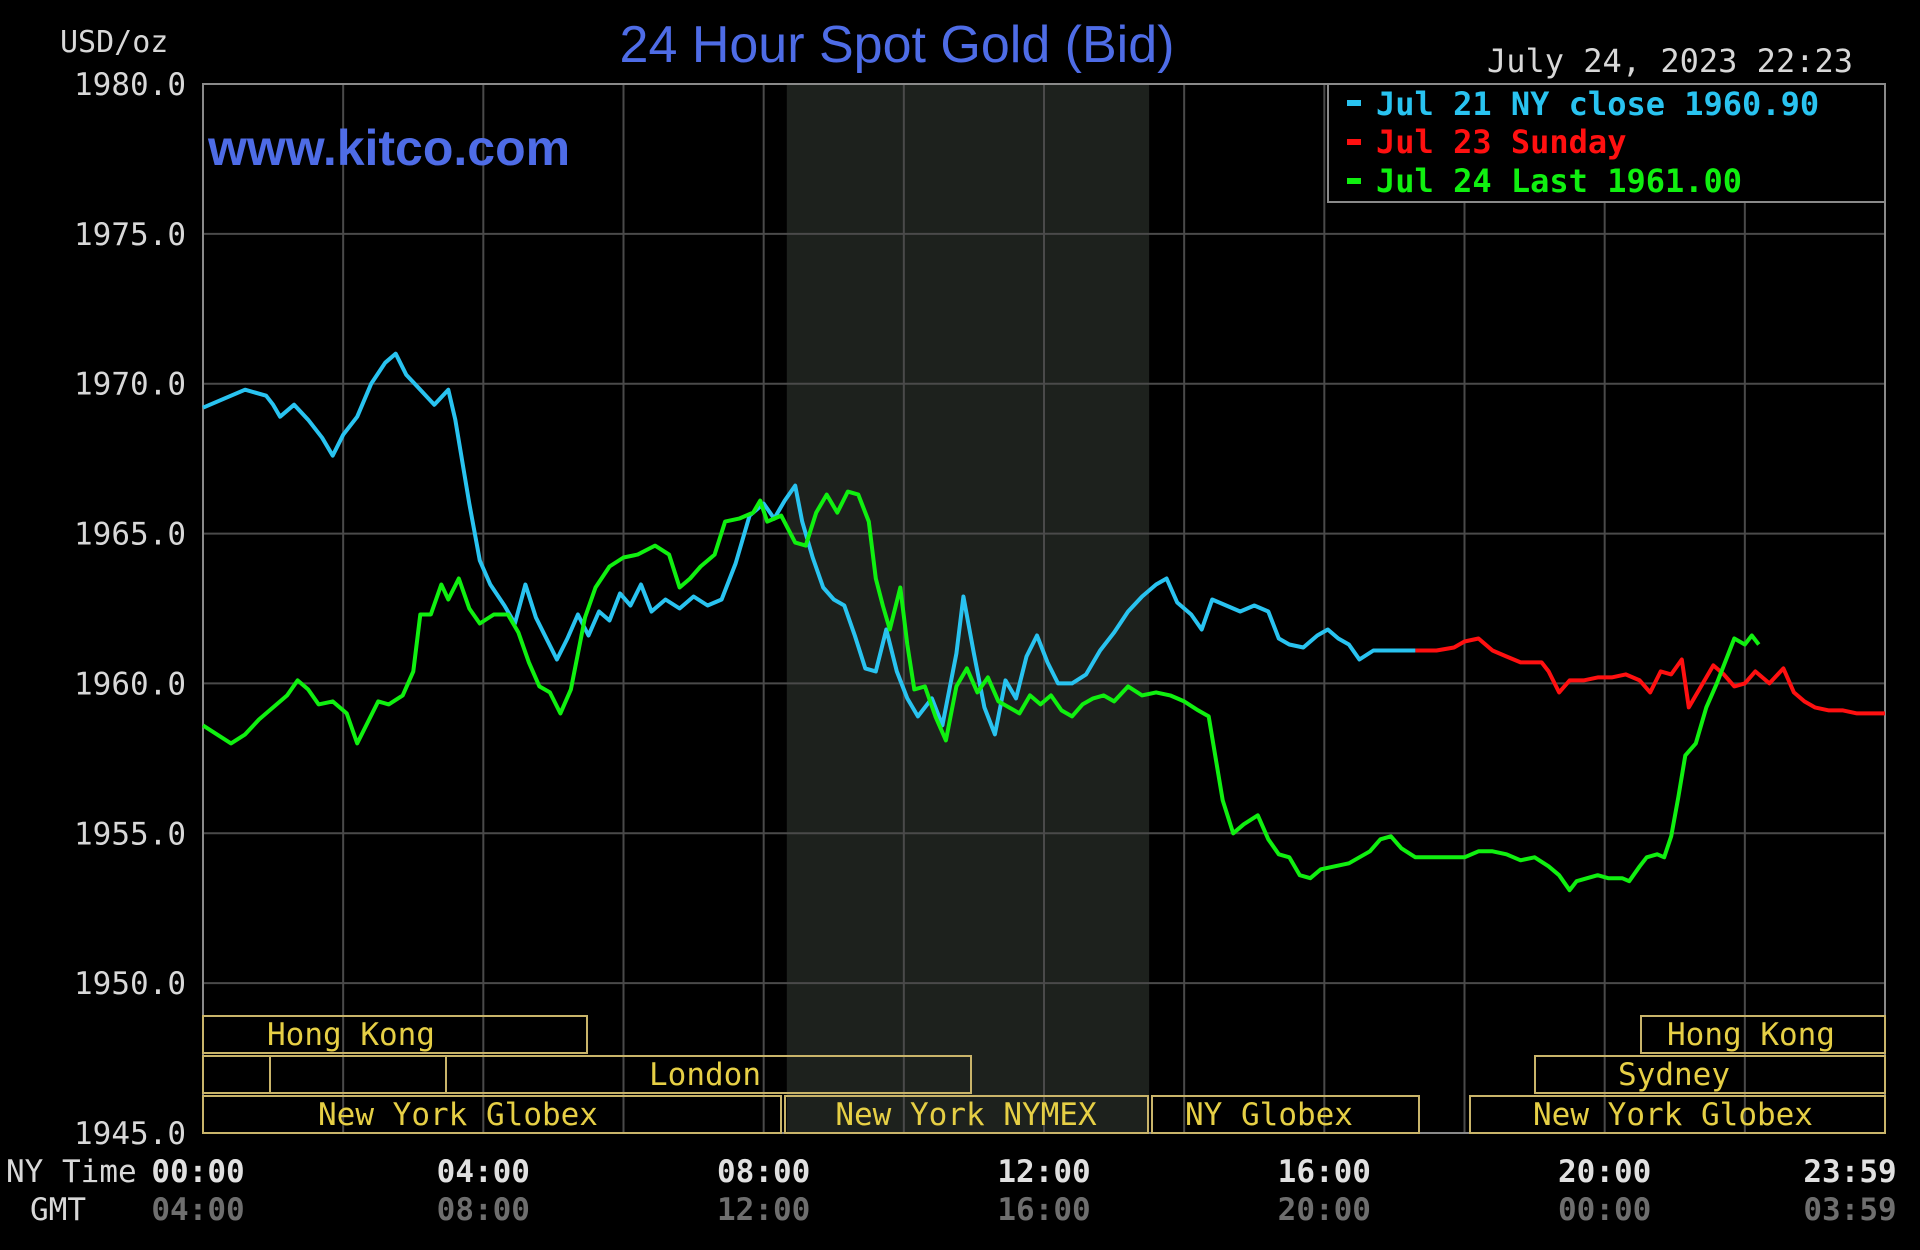 The image size is (1920, 1250). I want to click on gmt-tick-label: 20:00, so click(1324, 1210).